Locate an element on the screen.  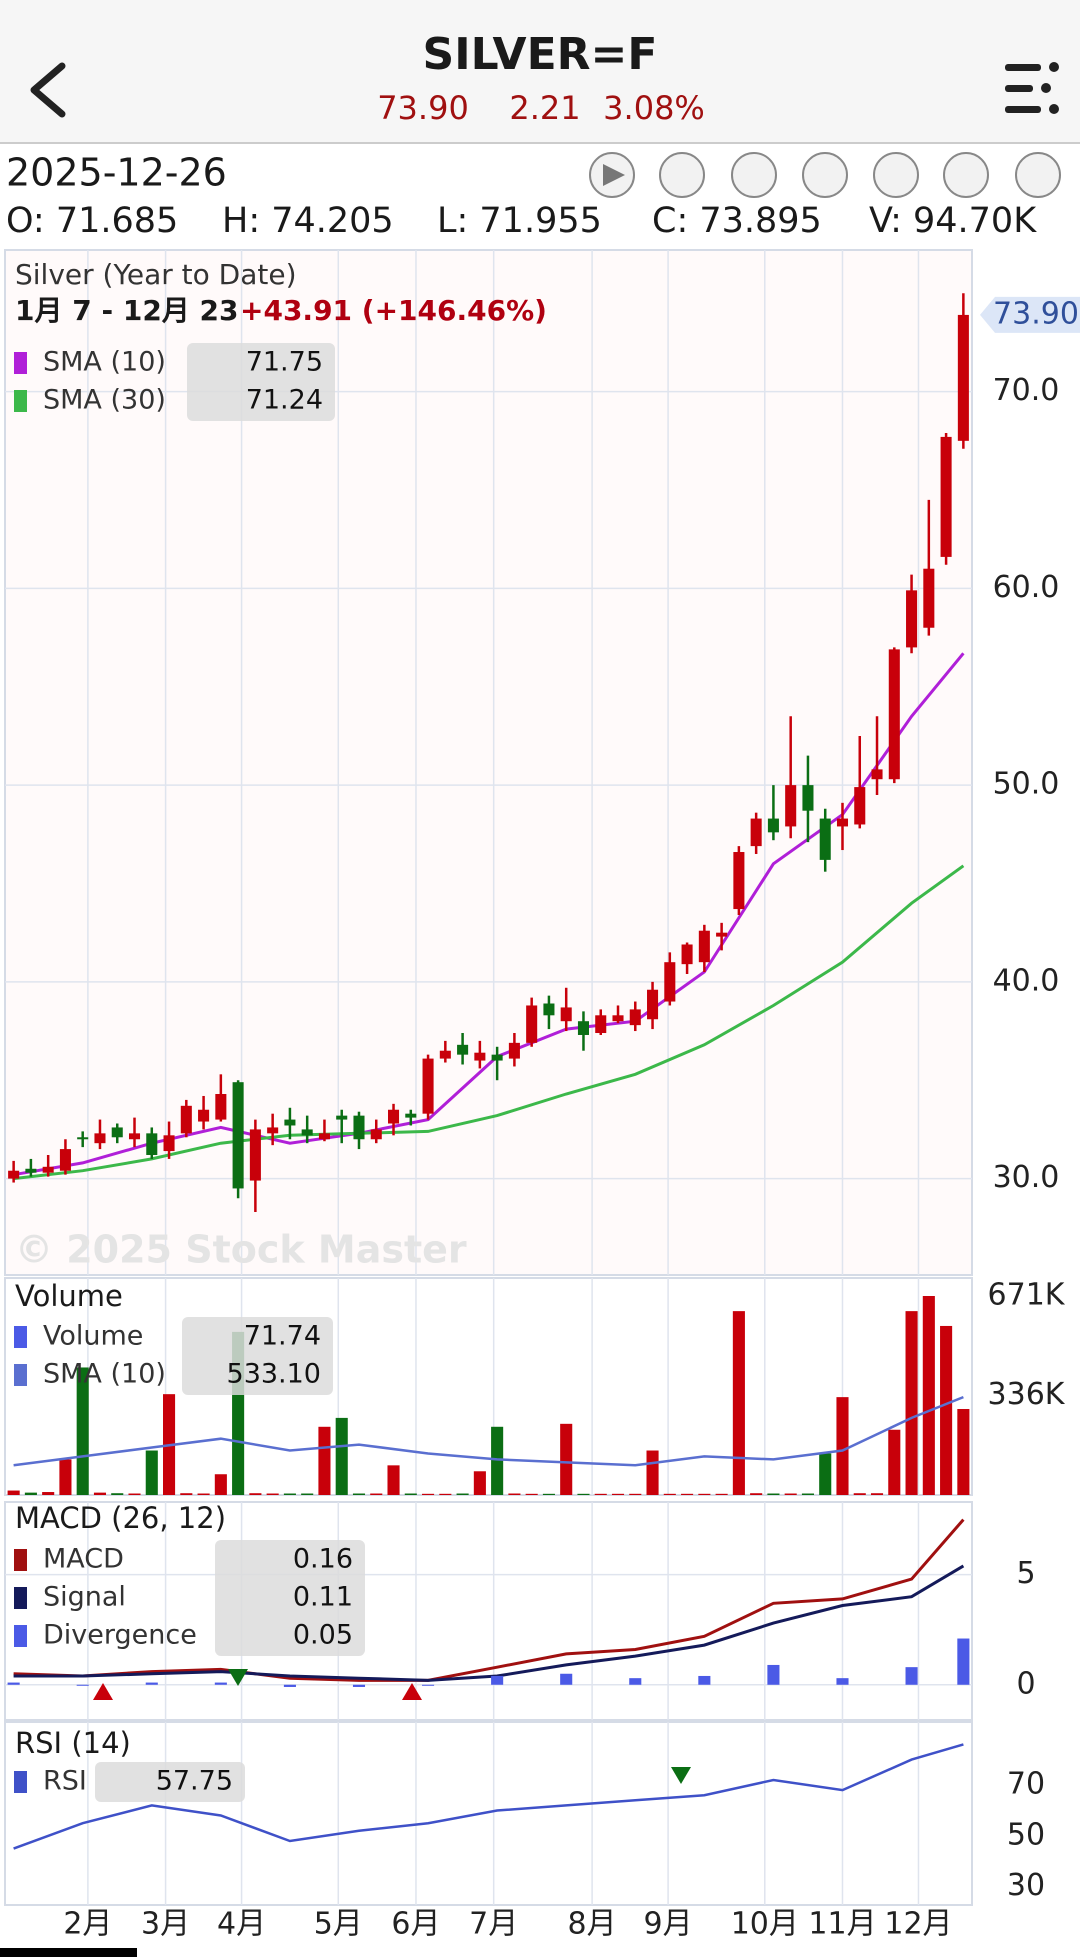
x-tick-label: 12月 is located at coordinates (918, 1924).